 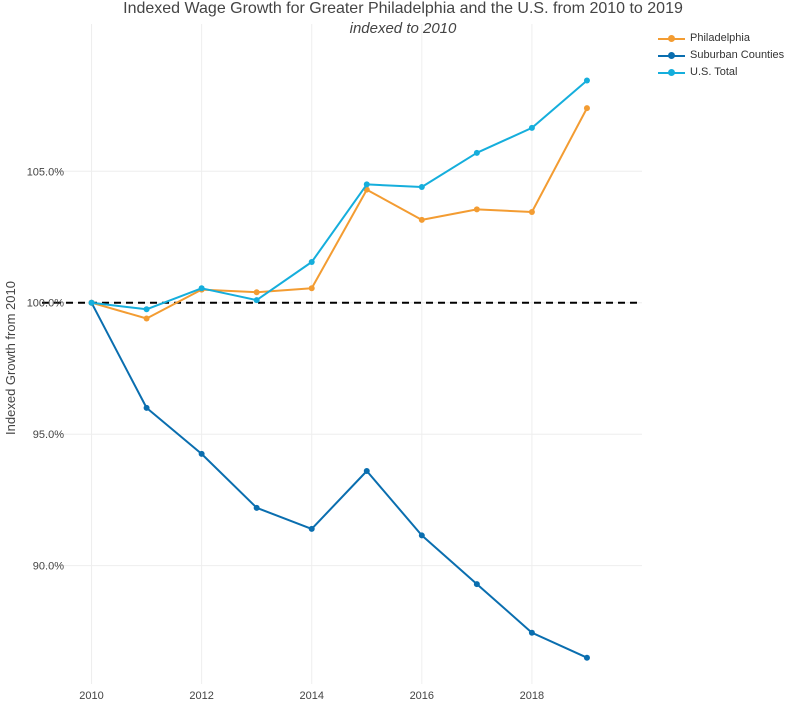 What do you see at coordinates (311, 696) in the screenshot?
I see `x-tick-label: 2014` at bounding box center [311, 696].